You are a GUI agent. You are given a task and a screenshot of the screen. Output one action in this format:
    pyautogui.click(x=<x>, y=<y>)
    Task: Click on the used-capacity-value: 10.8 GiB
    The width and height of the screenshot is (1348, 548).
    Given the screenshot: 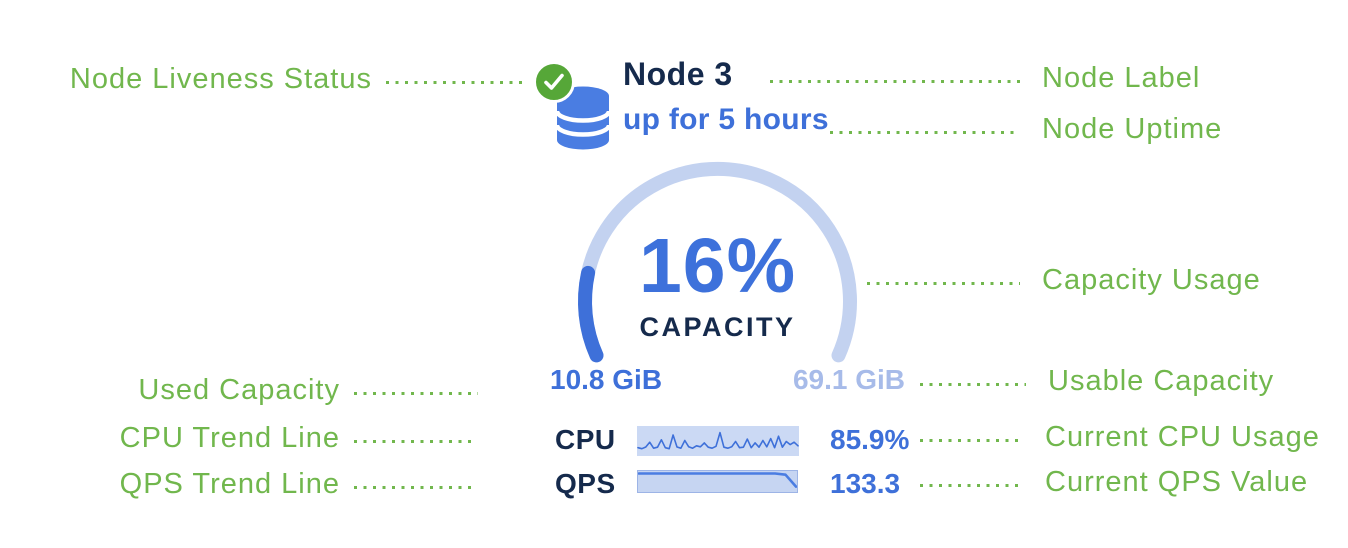 What is the action you would take?
    pyautogui.click(x=606, y=379)
    